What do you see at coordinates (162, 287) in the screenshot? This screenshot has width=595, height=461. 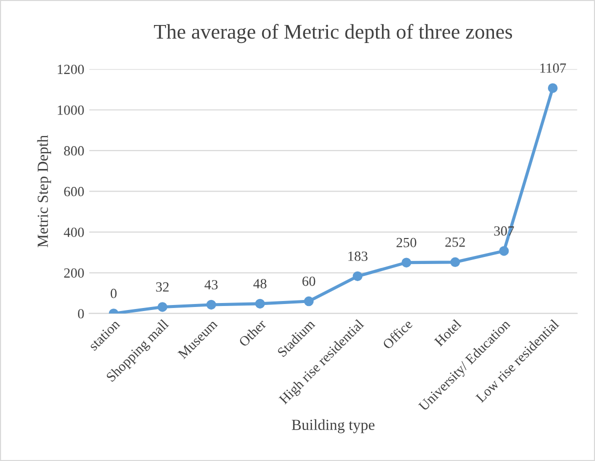 I see `data-label: 32` at bounding box center [162, 287].